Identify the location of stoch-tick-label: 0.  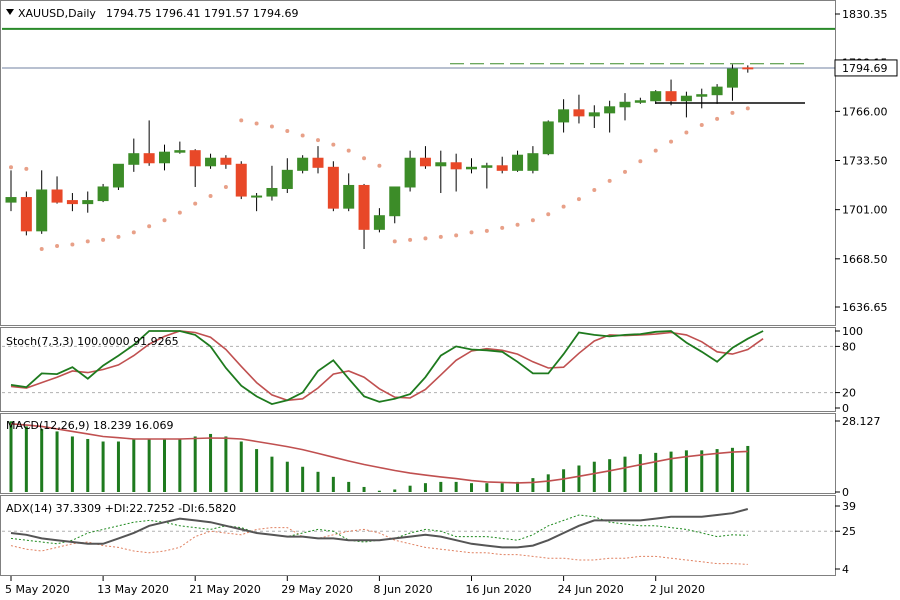
(845, 408).